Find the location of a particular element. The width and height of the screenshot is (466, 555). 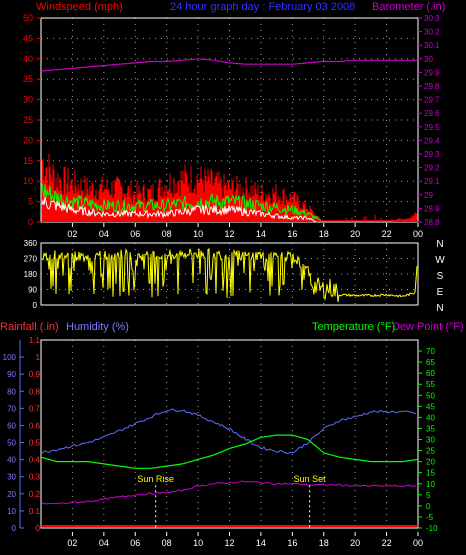

climate-panel-time-tick-label: 20 is located at coordinates (355, 543).